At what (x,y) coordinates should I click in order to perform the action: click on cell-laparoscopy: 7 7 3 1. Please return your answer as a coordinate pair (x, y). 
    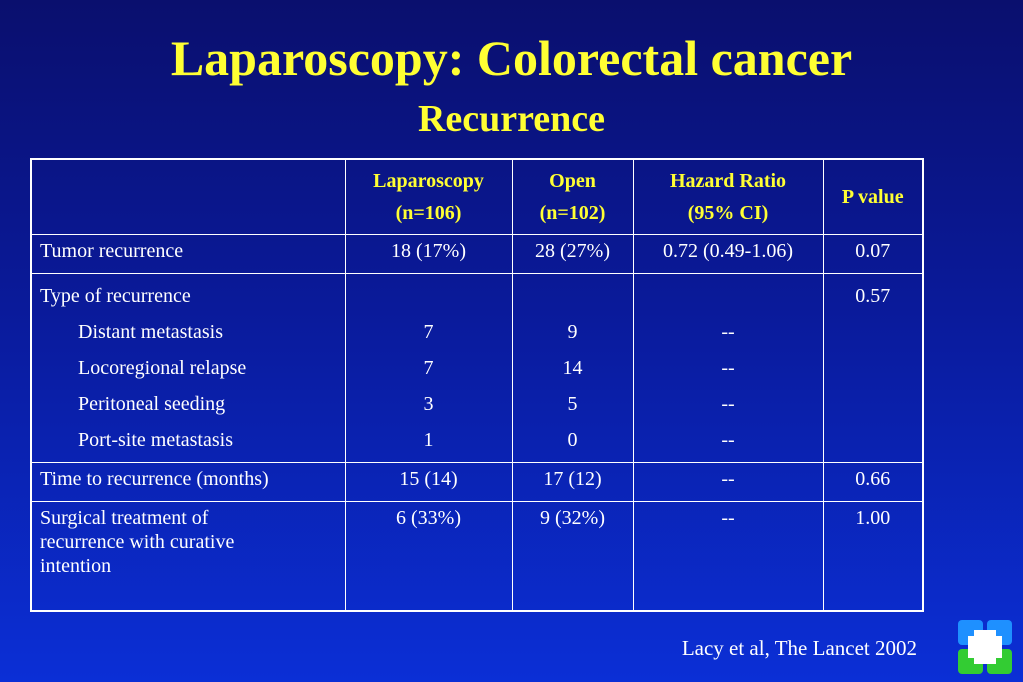
    Looking at the image, I should click on (428, 368).